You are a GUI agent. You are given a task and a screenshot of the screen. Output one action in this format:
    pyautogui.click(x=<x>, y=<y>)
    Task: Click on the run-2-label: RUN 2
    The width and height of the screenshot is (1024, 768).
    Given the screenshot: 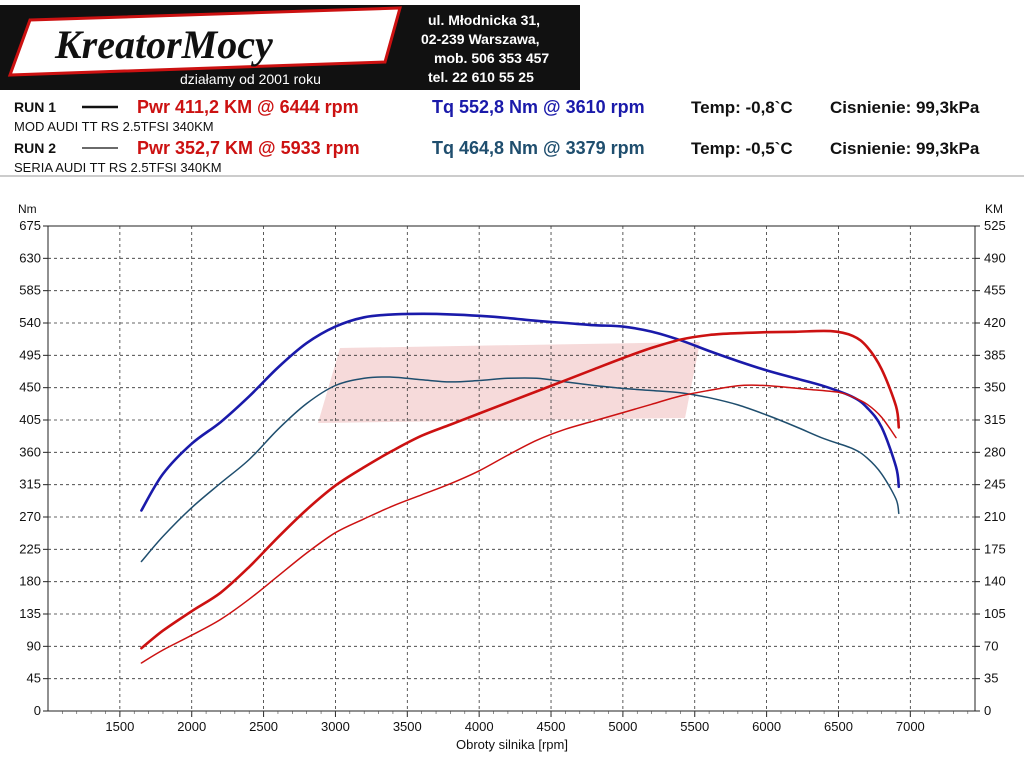 What is the action you would take?
    pyautogui.click(x=35, y=148)
    